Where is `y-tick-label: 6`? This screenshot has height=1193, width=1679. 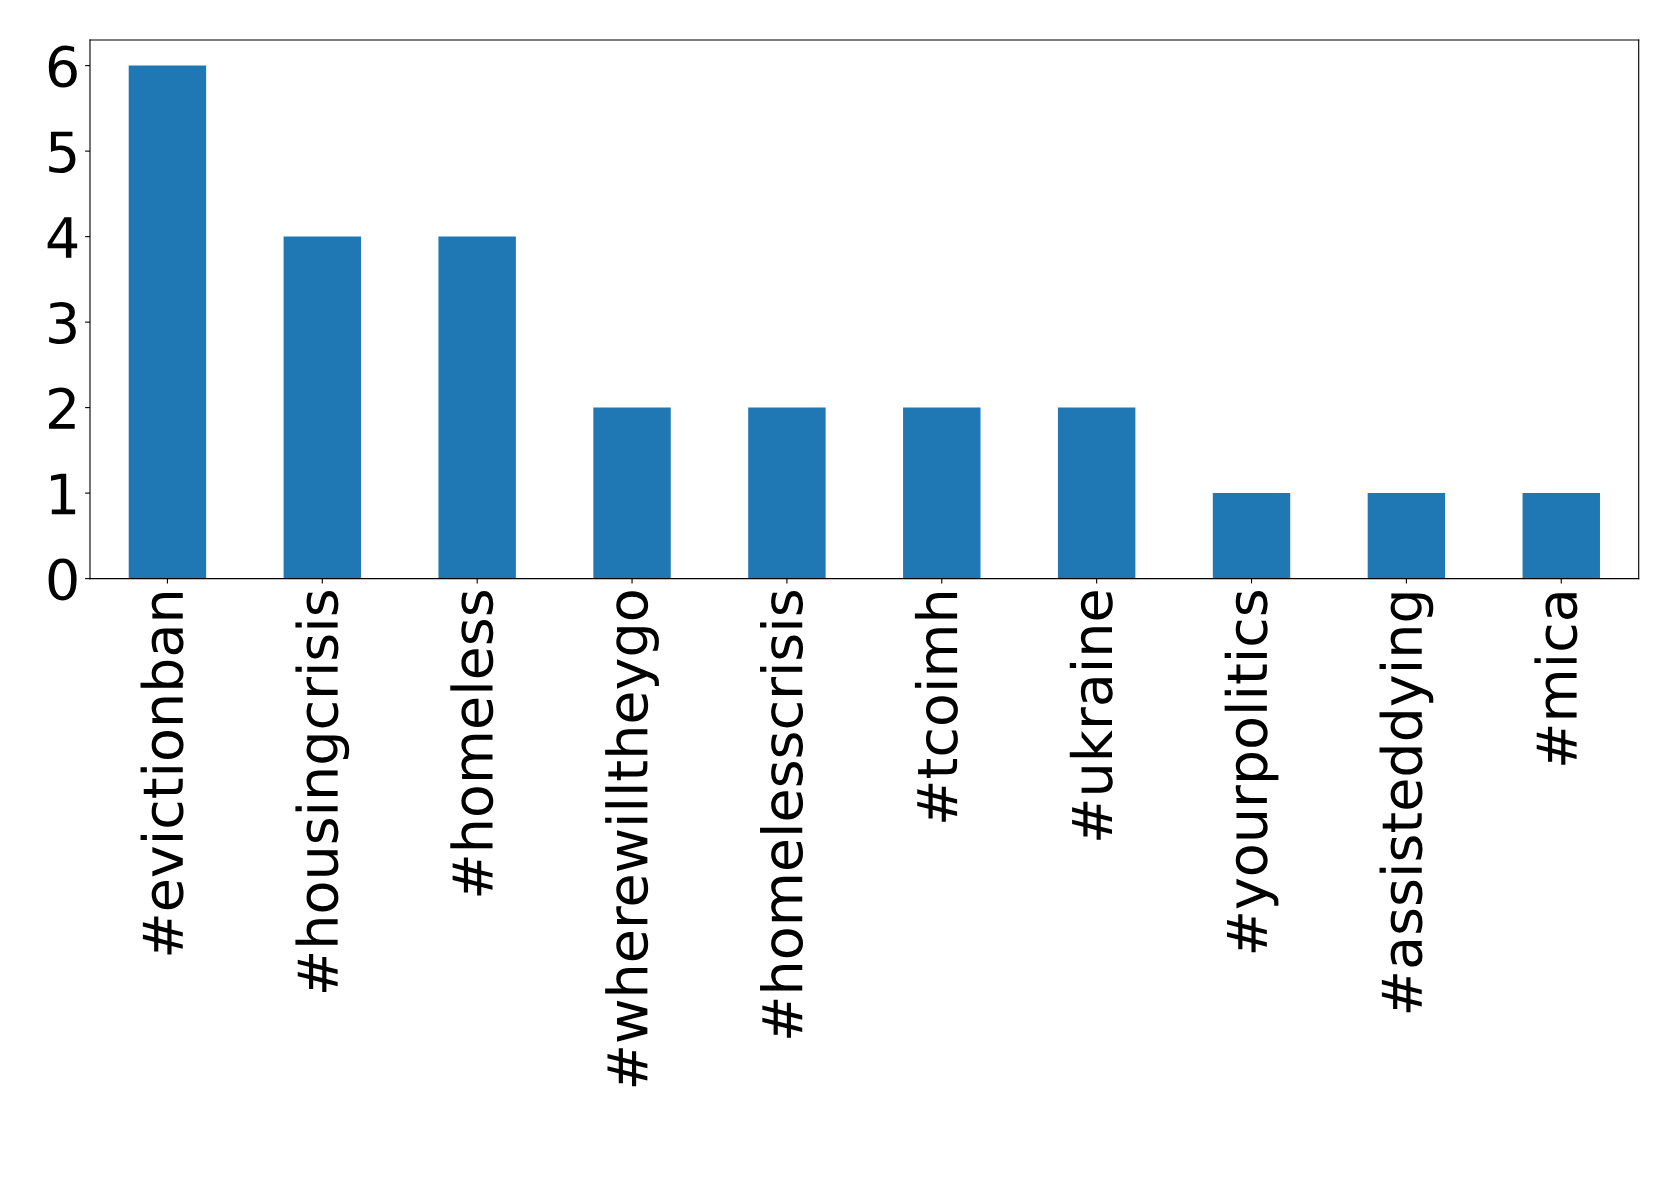
y-tick-label: 6 is located at coordinates (62, 66).